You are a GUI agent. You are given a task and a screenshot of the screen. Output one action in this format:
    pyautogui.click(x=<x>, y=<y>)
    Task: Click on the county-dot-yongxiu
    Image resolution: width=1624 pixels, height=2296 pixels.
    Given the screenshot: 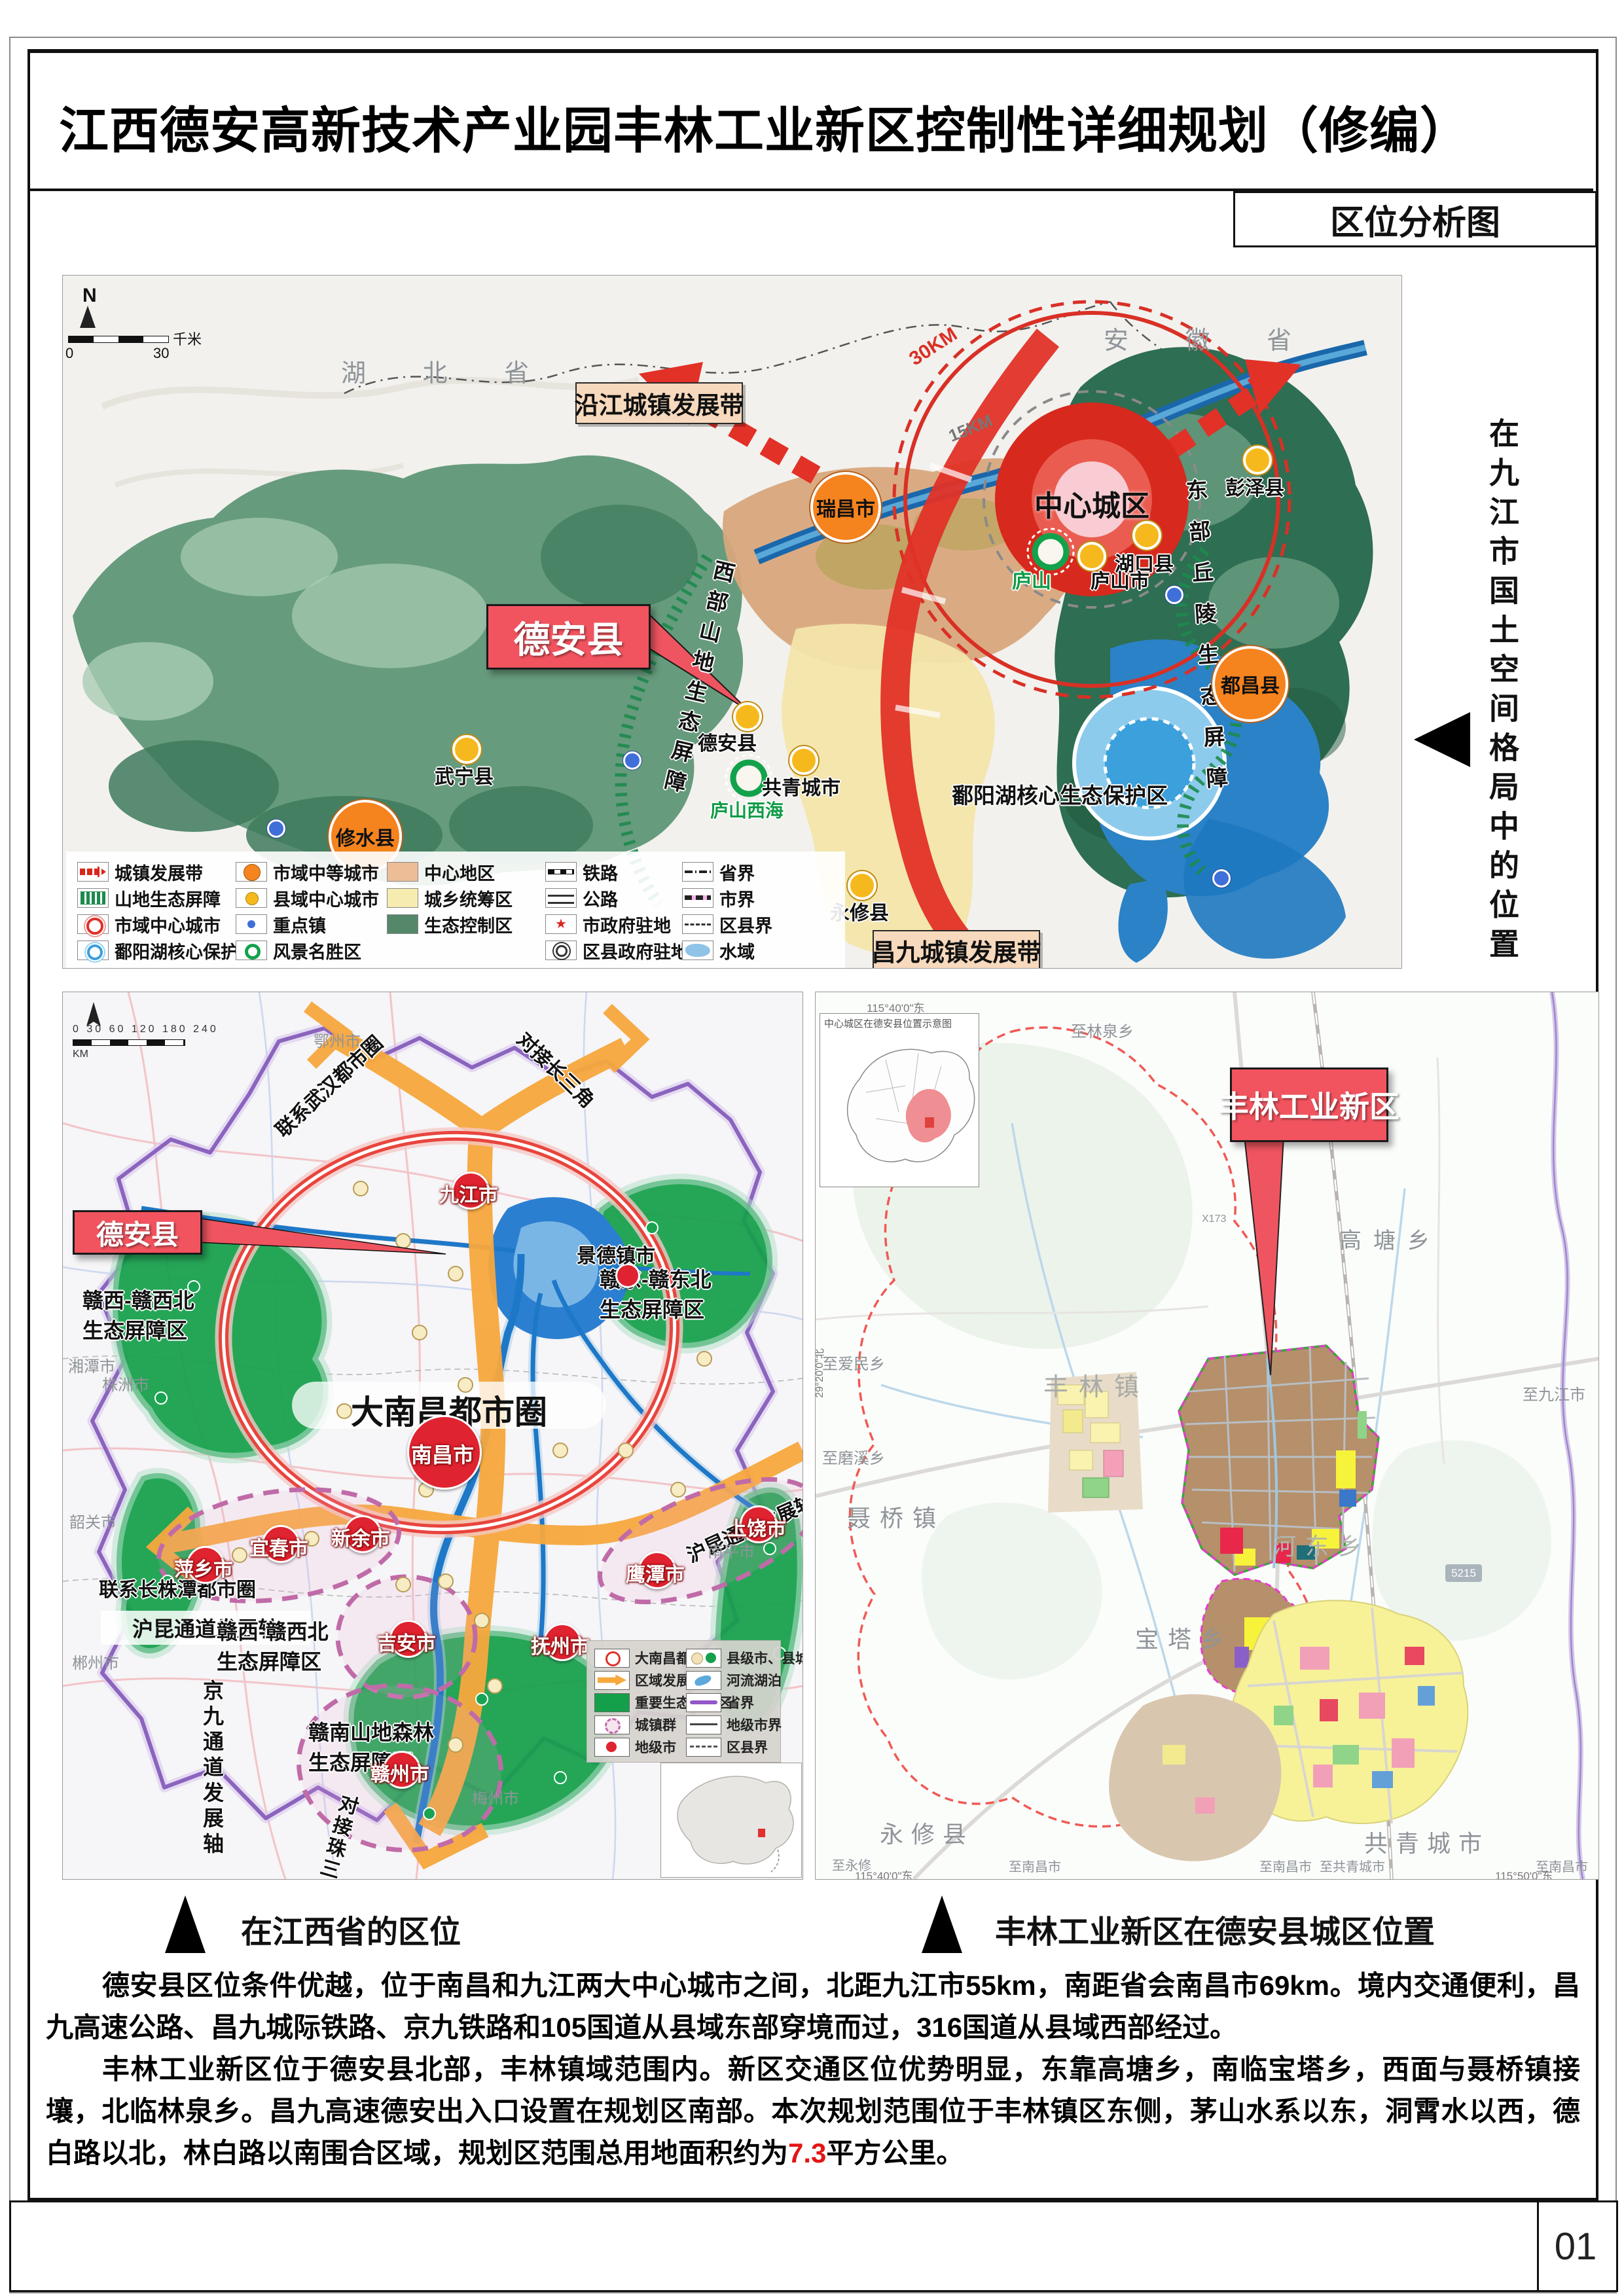 What is the action you would take?
    pyautogui.click(x=862, y=885)
    